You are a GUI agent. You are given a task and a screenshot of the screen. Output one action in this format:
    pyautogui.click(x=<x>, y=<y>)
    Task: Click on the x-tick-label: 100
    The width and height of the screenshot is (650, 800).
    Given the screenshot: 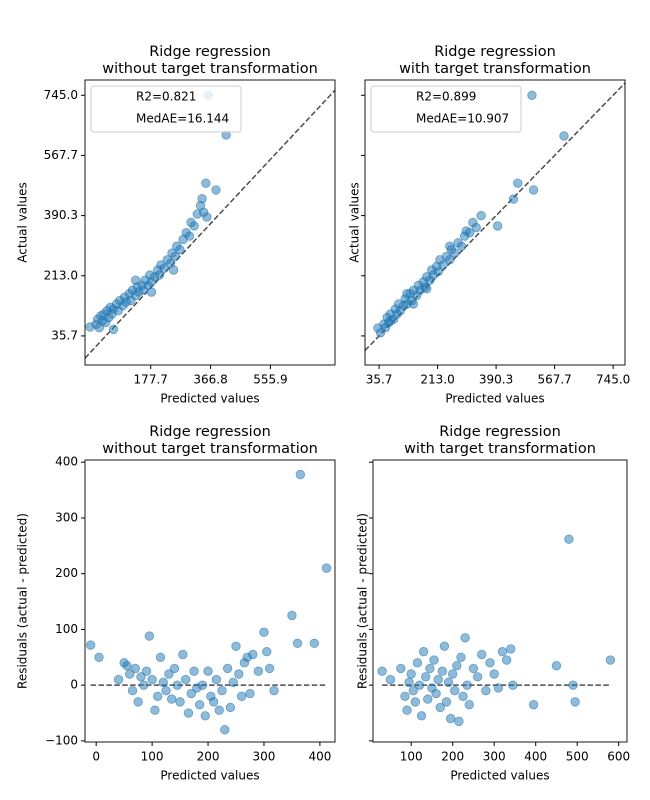 What is the action you would take?
    pyautogui.click(x=411, y=757)
    